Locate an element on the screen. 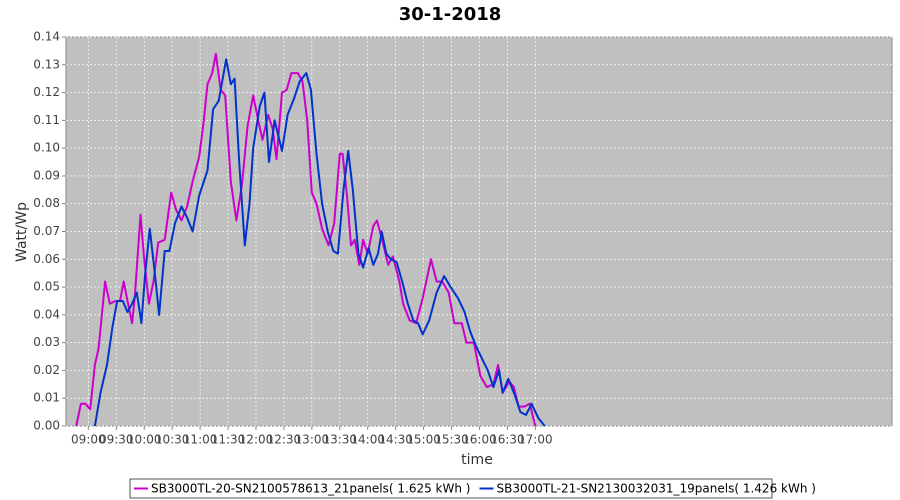 The width and height of the screenshot is (900, 500). x-tick-label: 11:30 is located at coordinates (228, 440).